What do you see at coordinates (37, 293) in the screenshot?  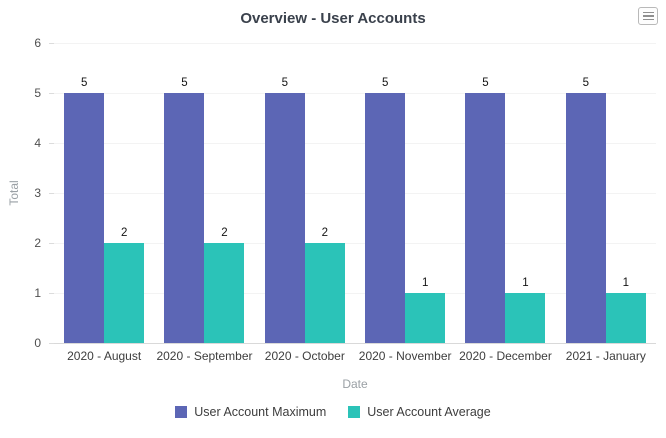 I see `y-tick-label: 1` at bounding box center [37, 293].